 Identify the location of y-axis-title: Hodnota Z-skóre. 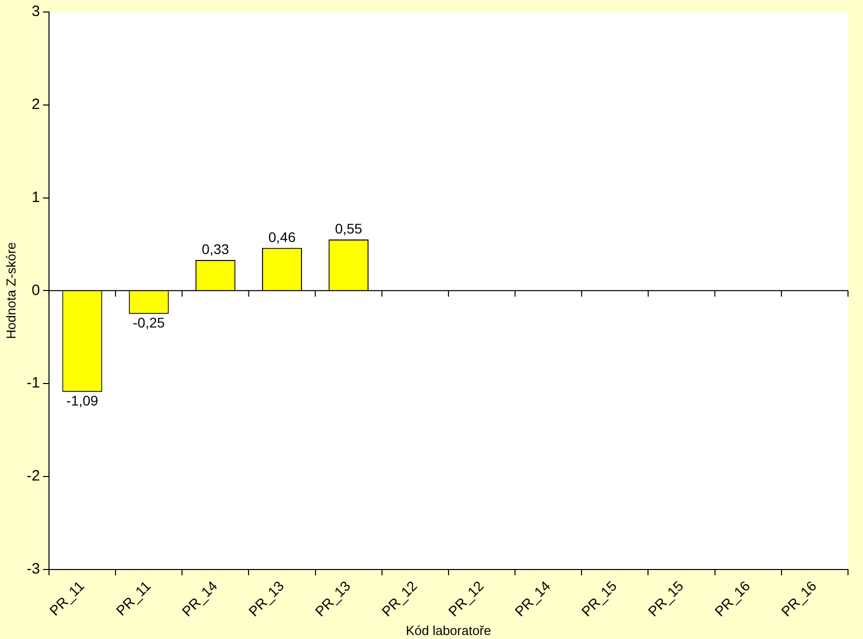
(10, 291).